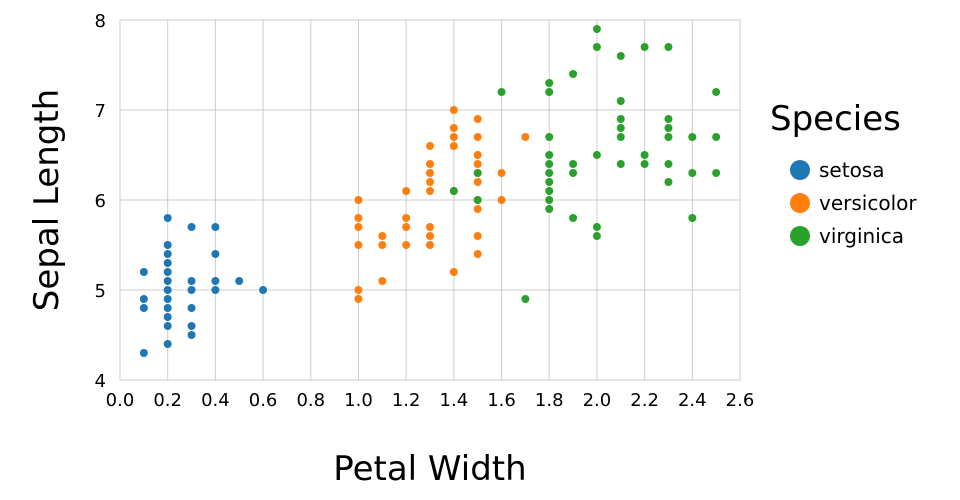 The height and width of the screenshot is (500, 960). I want to click on x-tick-label: 1.0, so click(358, 400).